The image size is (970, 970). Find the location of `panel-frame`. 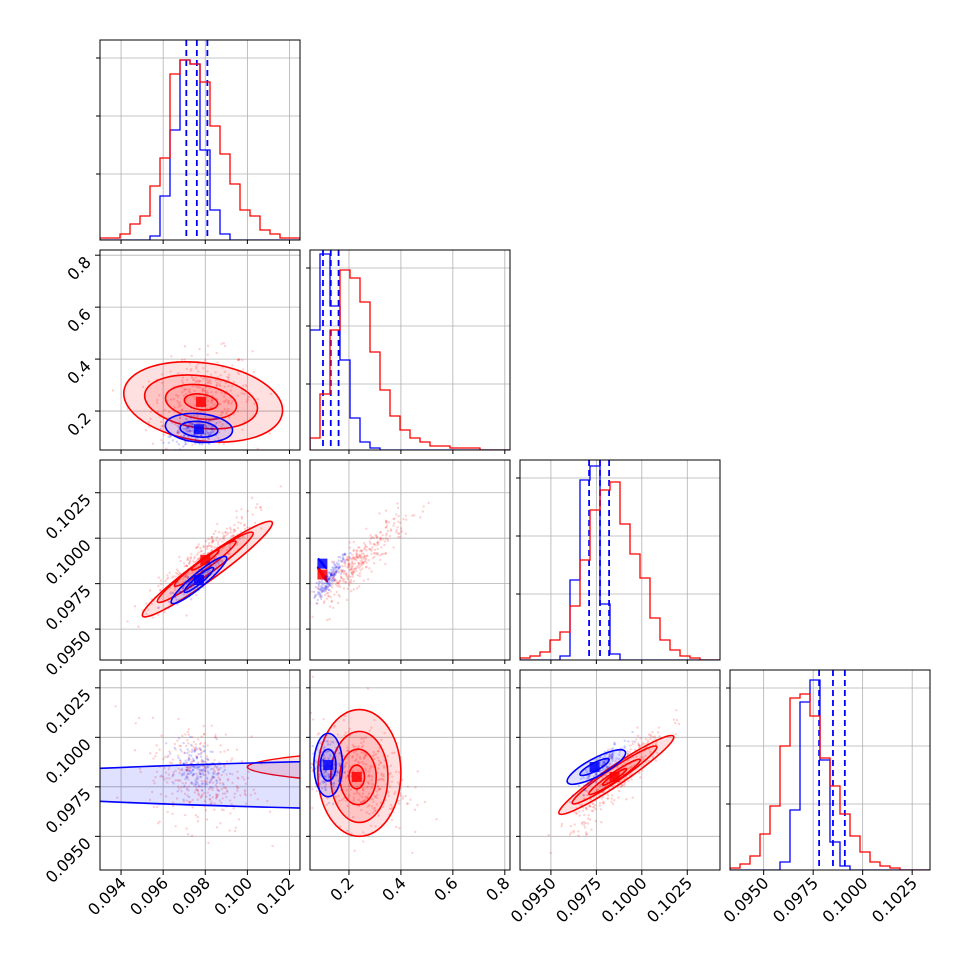

panel-frame is located at coordinates (620, 560).